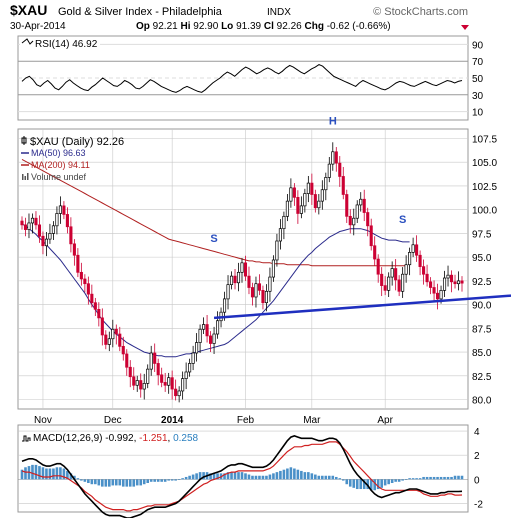 Image resolution: width=511 pixels, height=518 pixels. I want to click on price-tick-label: 90.0, so click(482, 306).